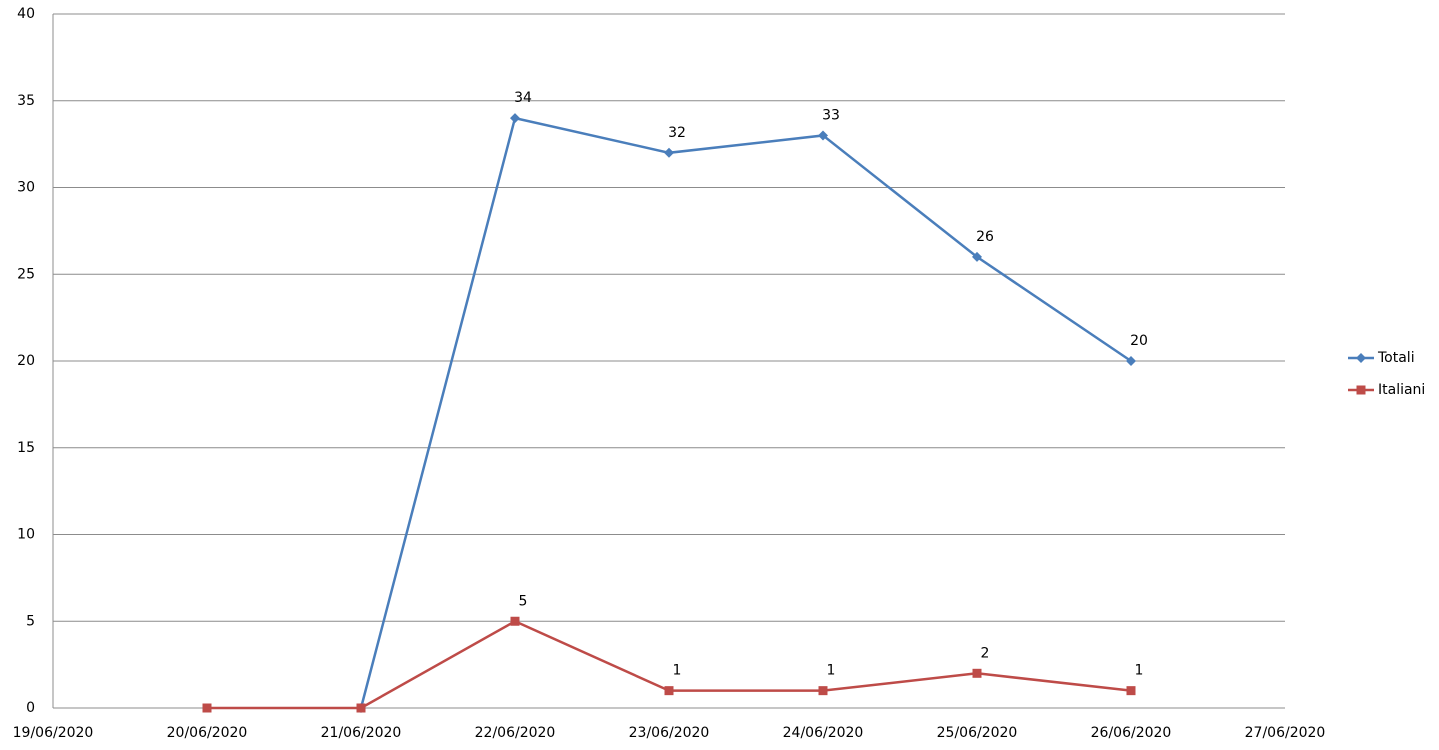 The image size is (1439, 750). What do you see at coordinates (361, 733) in the screenshot?
I see `x-tick-label: 21/06/2020` at bounding box center [361, 733].